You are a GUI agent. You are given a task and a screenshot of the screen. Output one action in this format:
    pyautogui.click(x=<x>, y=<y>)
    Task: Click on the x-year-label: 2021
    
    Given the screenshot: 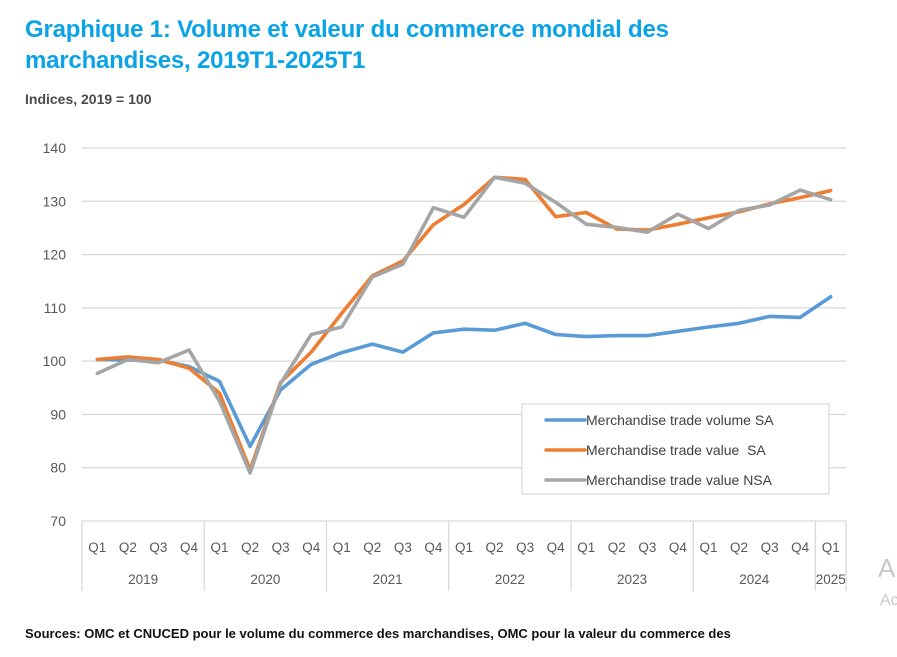 What is the action you would take?
    pyautogui.click(x=388, y=579)
    